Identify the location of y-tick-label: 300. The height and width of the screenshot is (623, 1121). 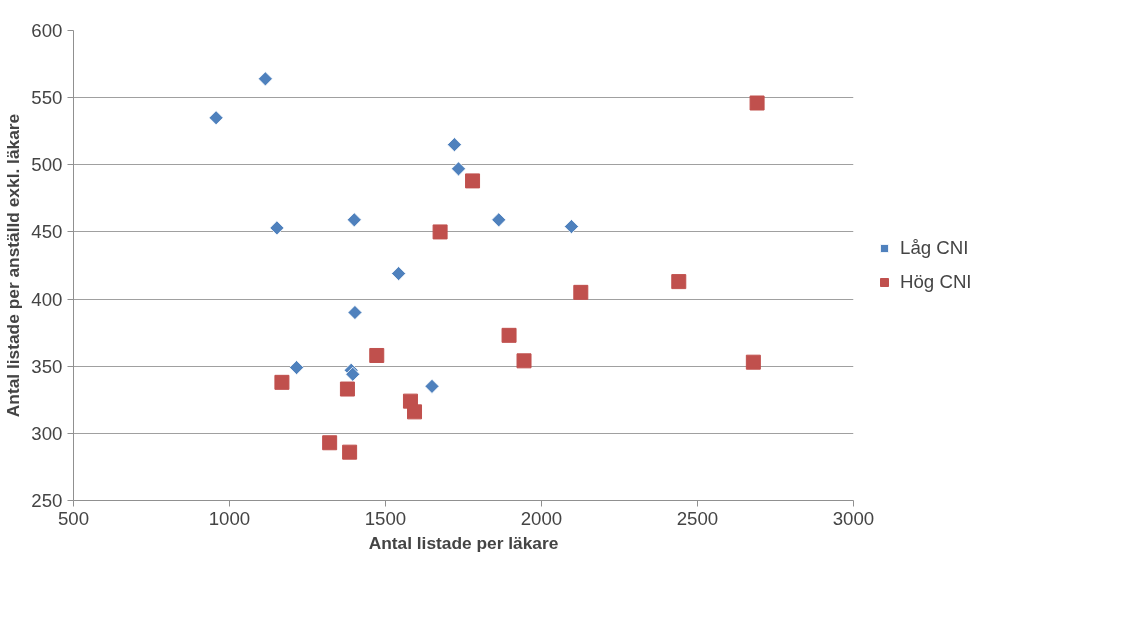
(47, 433).